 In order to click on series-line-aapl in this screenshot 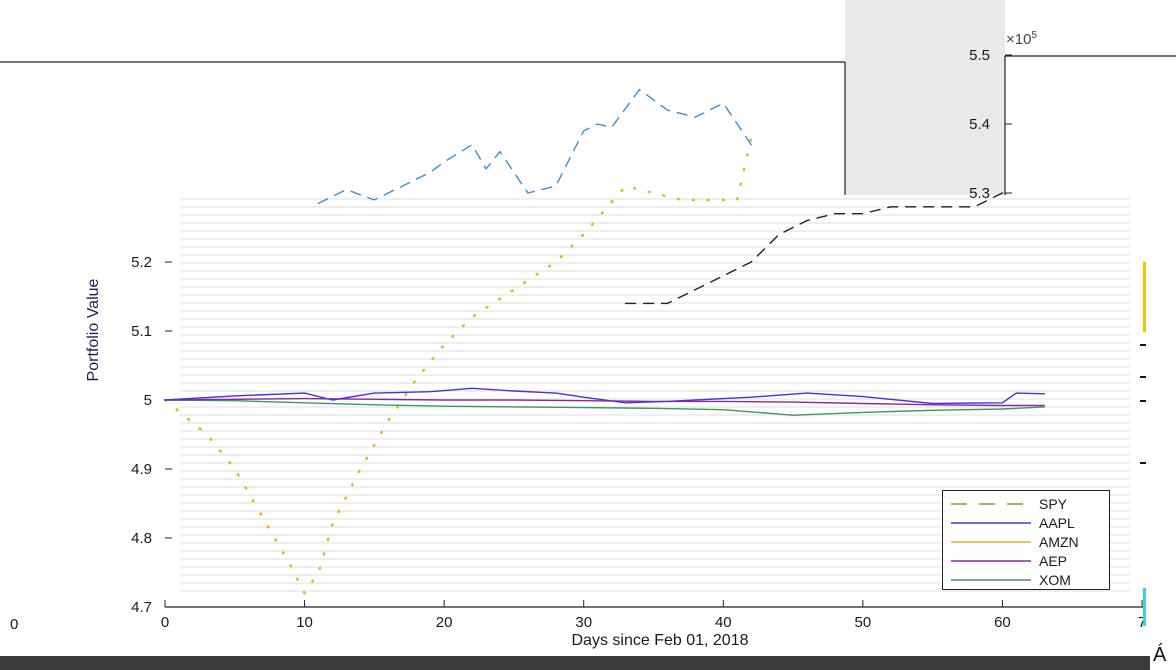, I will do `click(604, 396)`.